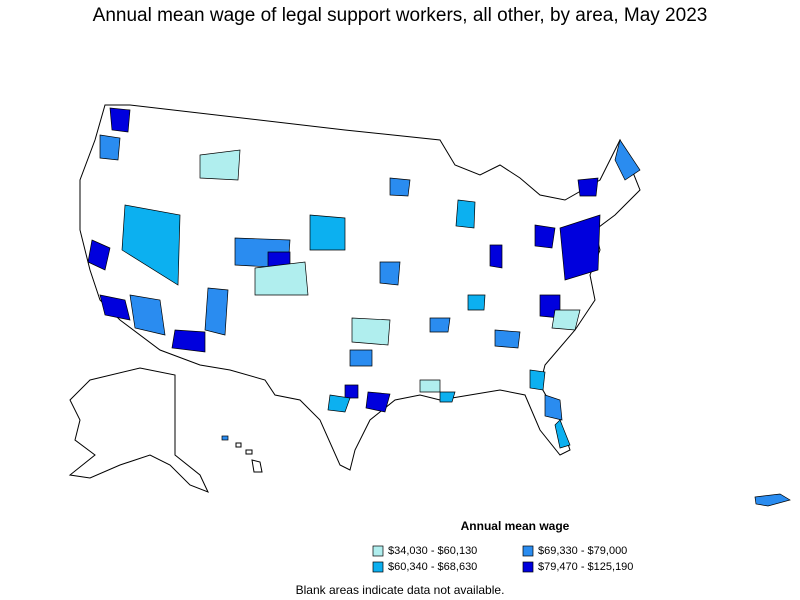 Image resolution: width=800 pixels, height=600 pixels. I want to click on legend-title: Annual mean wage, so click(515, 526).